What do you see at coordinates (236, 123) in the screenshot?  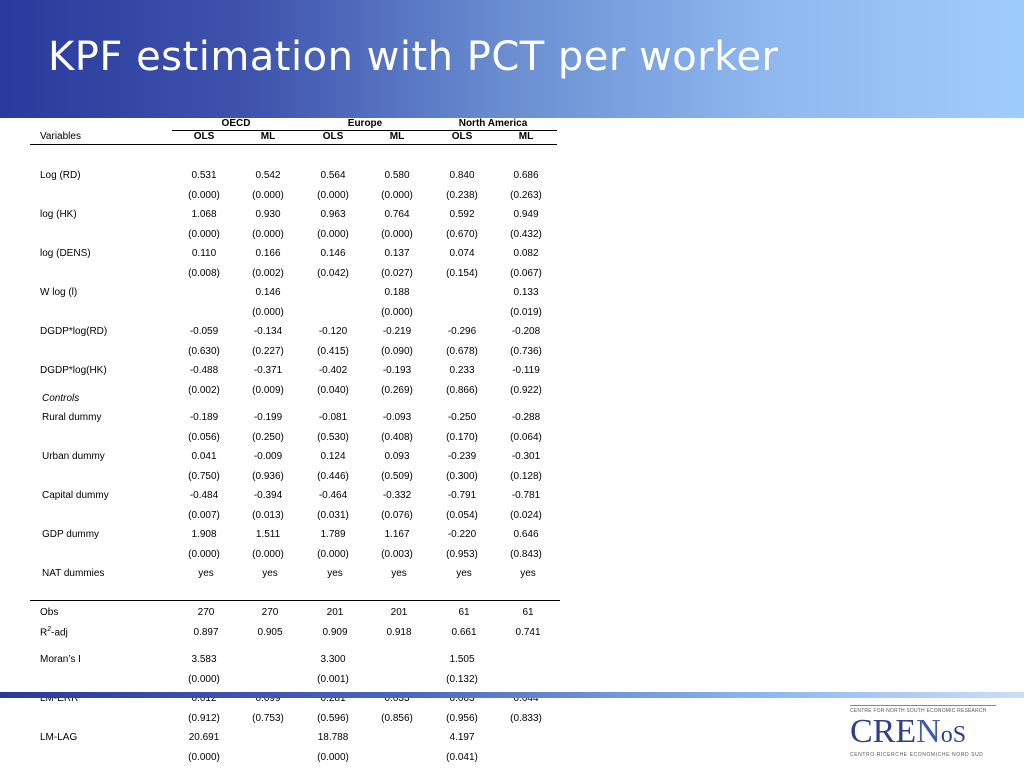 I see `group-header: OECD` at bounding box center [236, 123].